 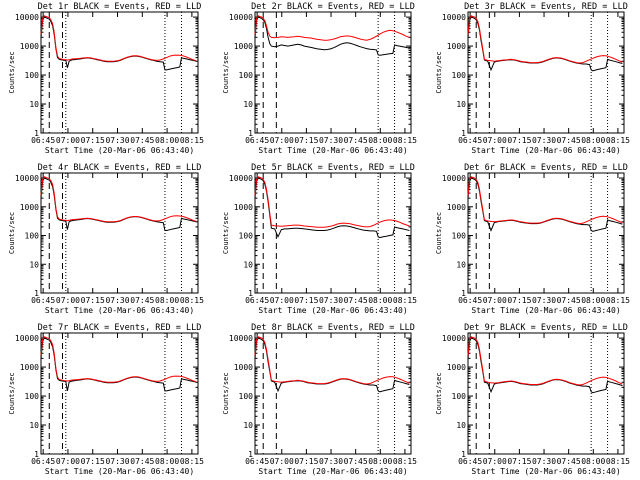 What do you see at coordinates (333, 7) in the screenshot?
I see `chart-title: Det 2r BLACK = Events, RED = LLD` at bounding box center [333, 7].